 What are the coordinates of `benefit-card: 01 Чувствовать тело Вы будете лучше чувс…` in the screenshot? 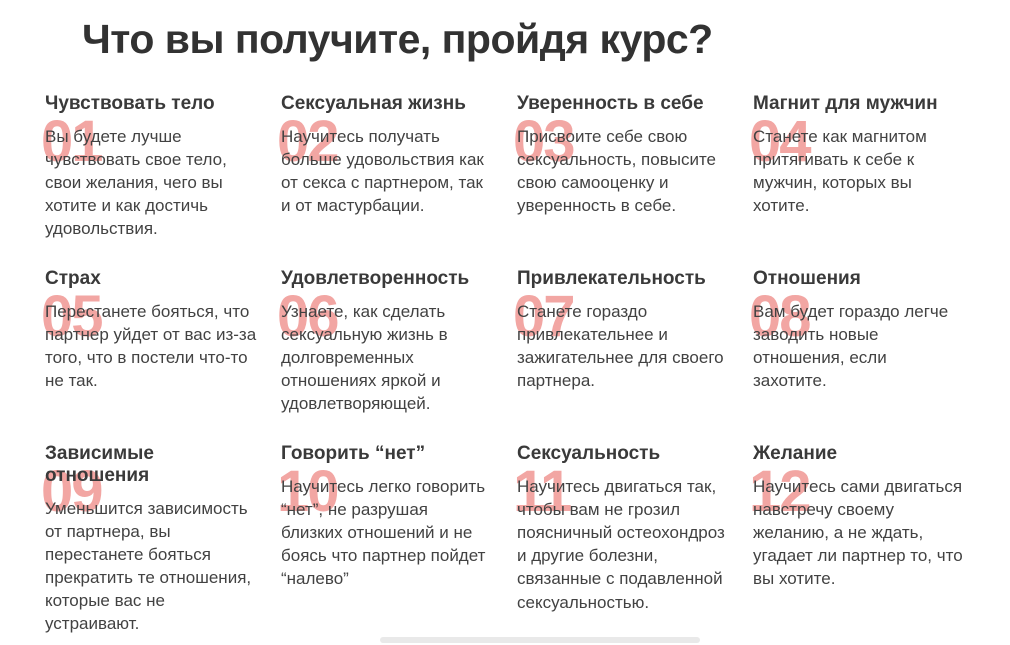 It's located at (149, 166).